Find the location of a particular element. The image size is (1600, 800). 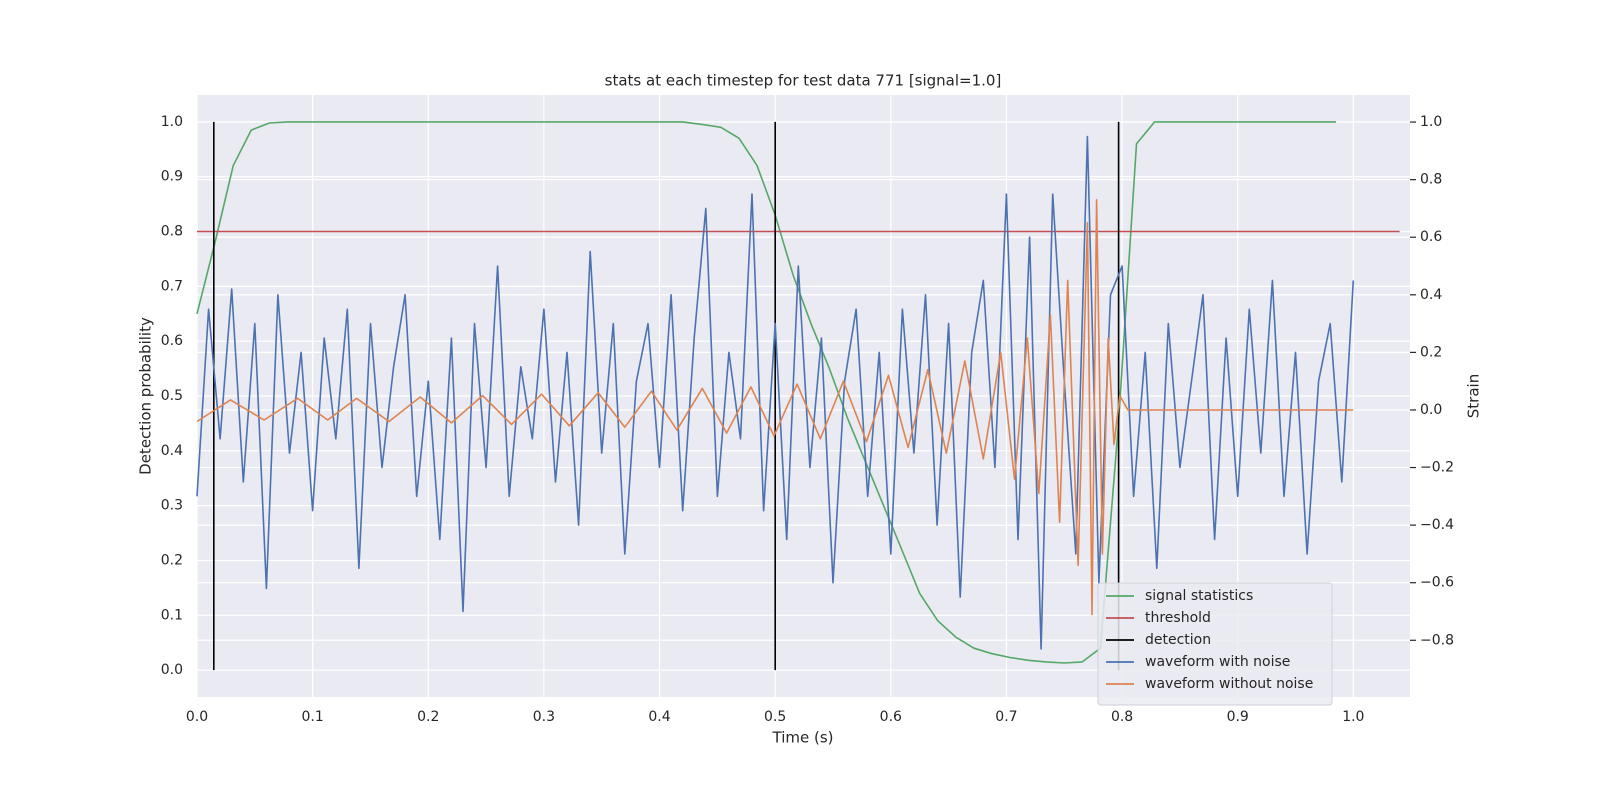

y2-tick-label: 0.8 is located at coordinates (1431, 180).